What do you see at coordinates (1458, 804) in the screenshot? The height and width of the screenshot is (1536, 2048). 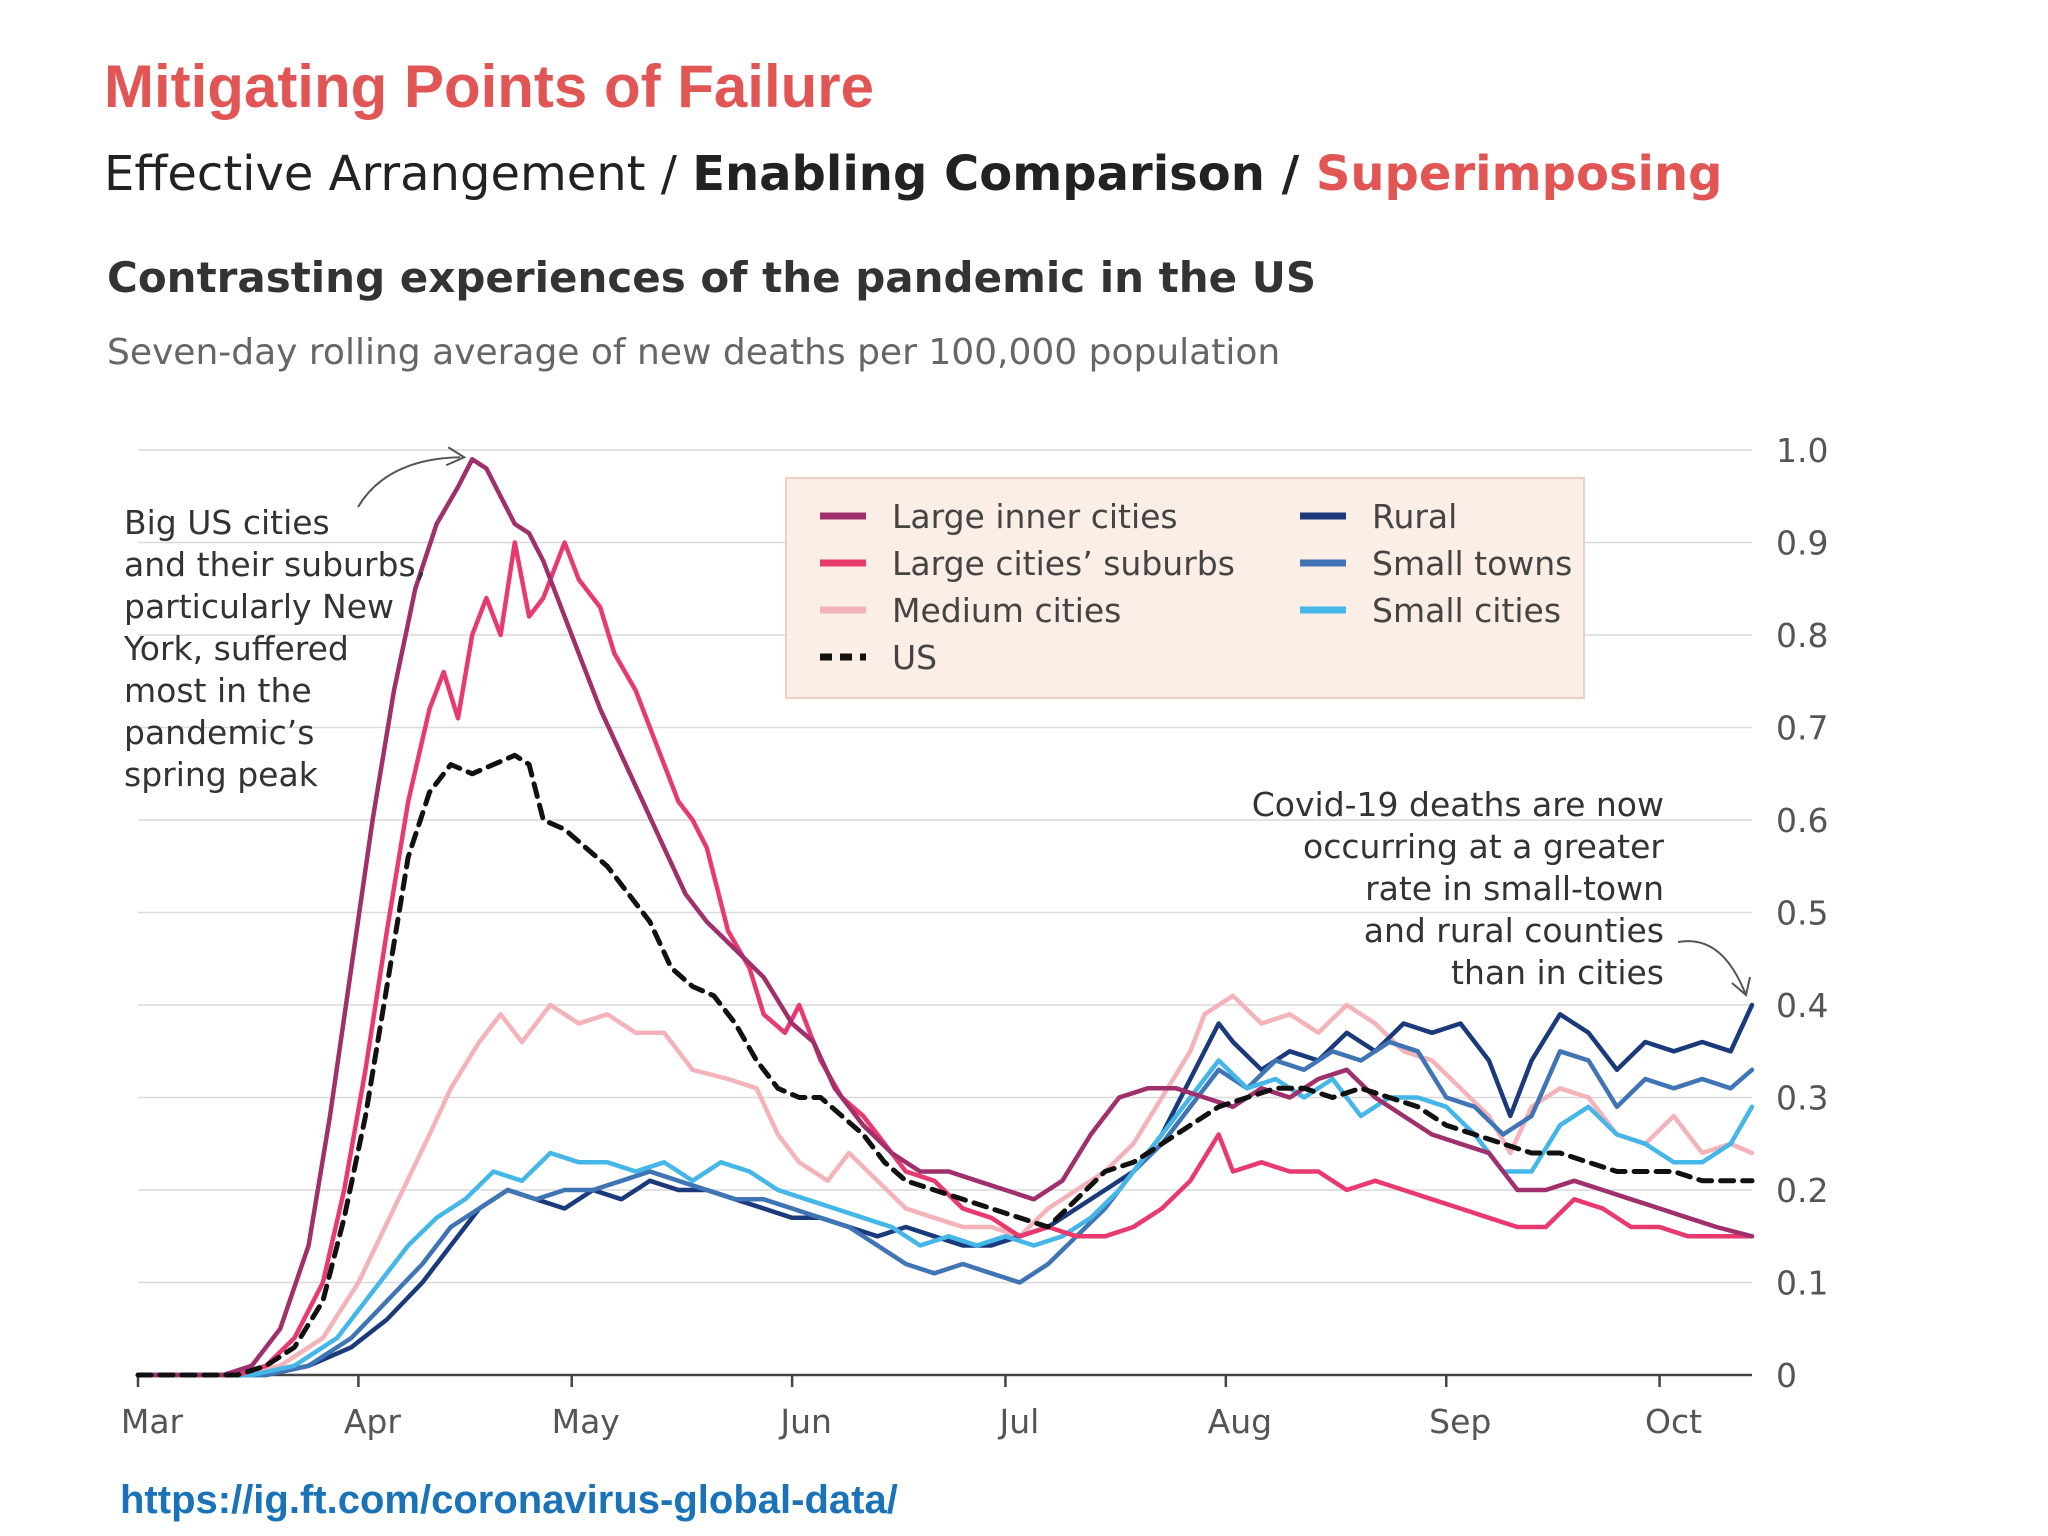 I see `annotation-line: Covid-19 deaths are now` at bounding box center [1458, 804].